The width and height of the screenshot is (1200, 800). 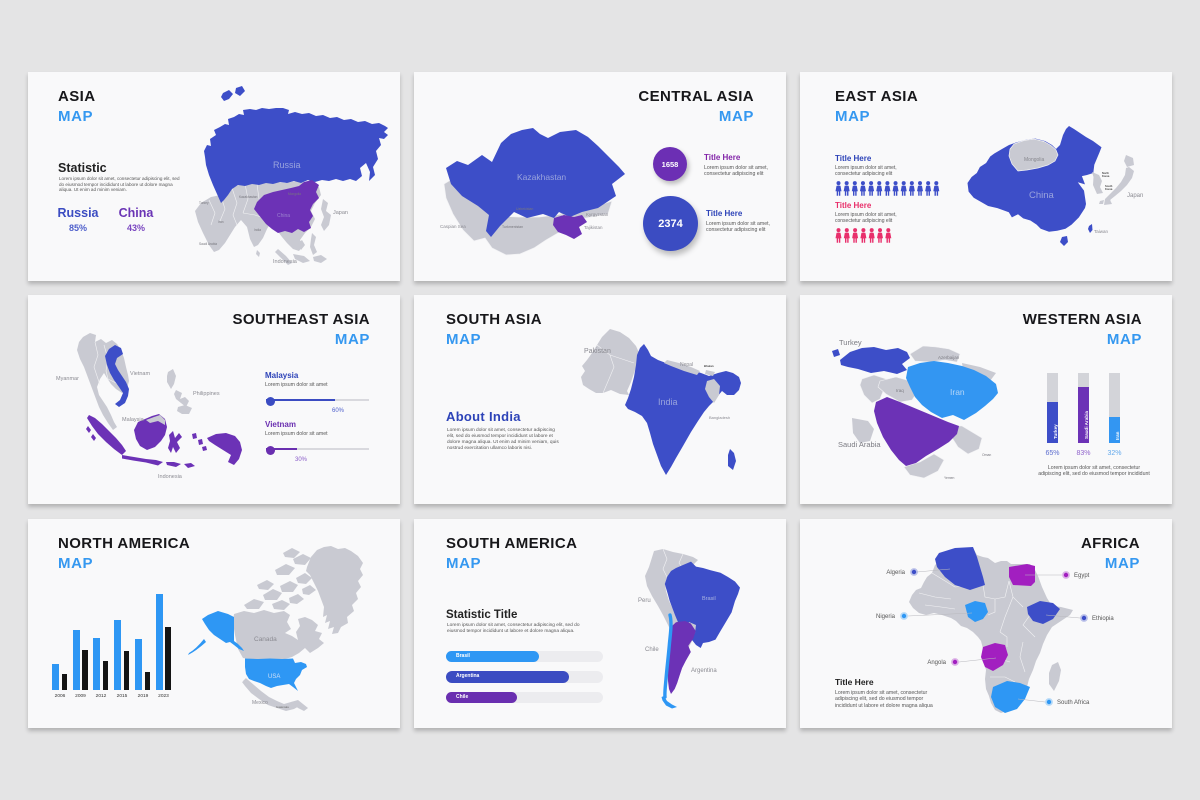 What do you see at coordinates (719, 417) in the screenshot?
I see `svg-text: Bangladesh` at bounding box center [719, 417].